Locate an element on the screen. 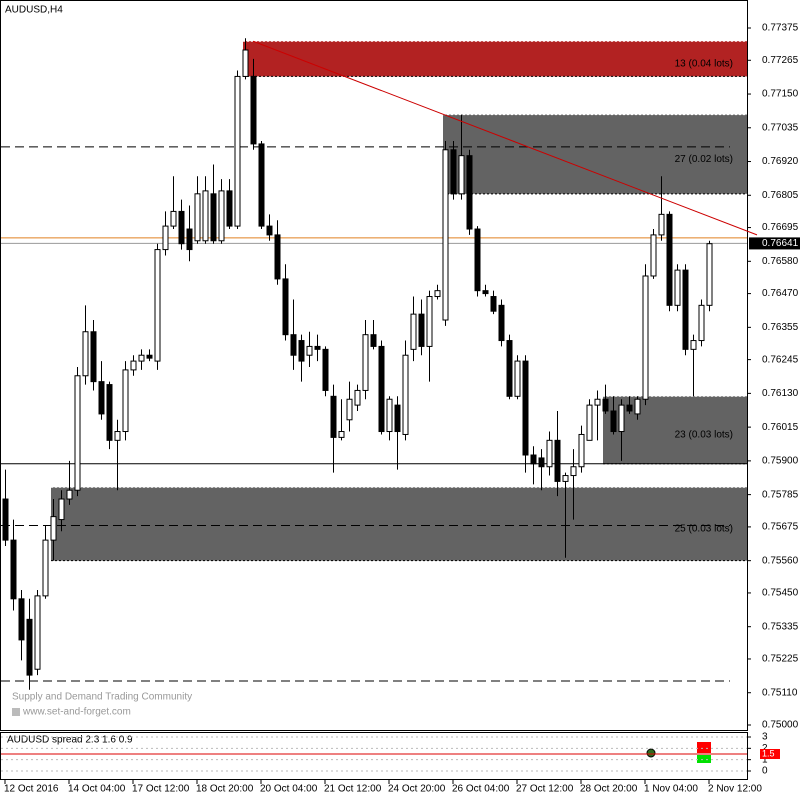 The height and width of the screenshot is (800, 800). indicator-tick-label: 1 is located at coordinates (765, 759).